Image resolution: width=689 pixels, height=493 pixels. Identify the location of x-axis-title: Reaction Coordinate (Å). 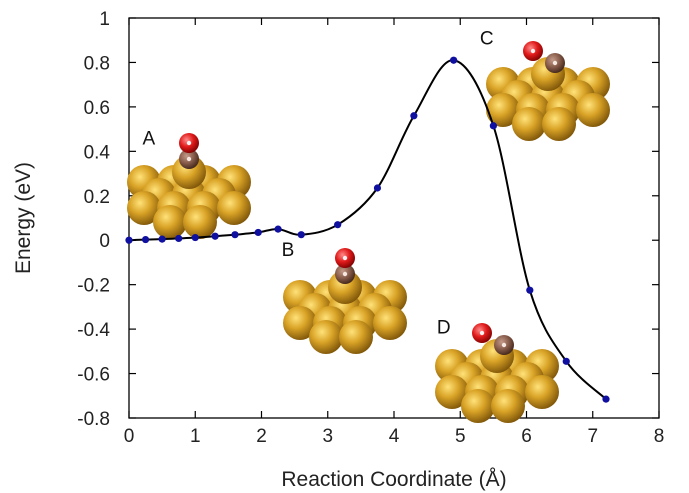
(393, 479).